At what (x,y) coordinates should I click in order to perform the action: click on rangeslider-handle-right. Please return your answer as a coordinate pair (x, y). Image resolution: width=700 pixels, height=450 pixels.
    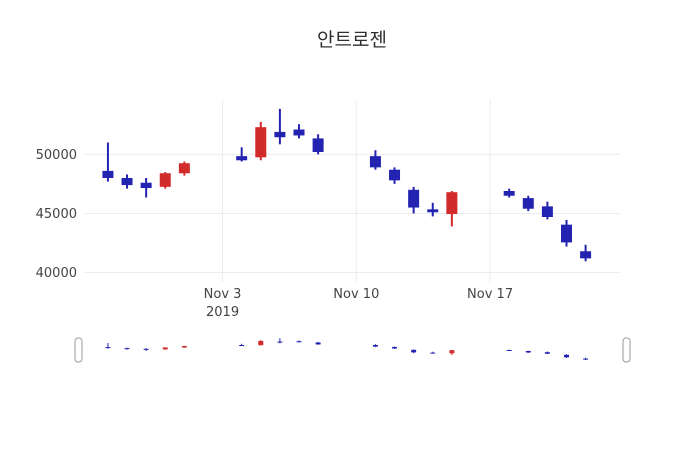
    Looking at the image, I should click on (626, 350).